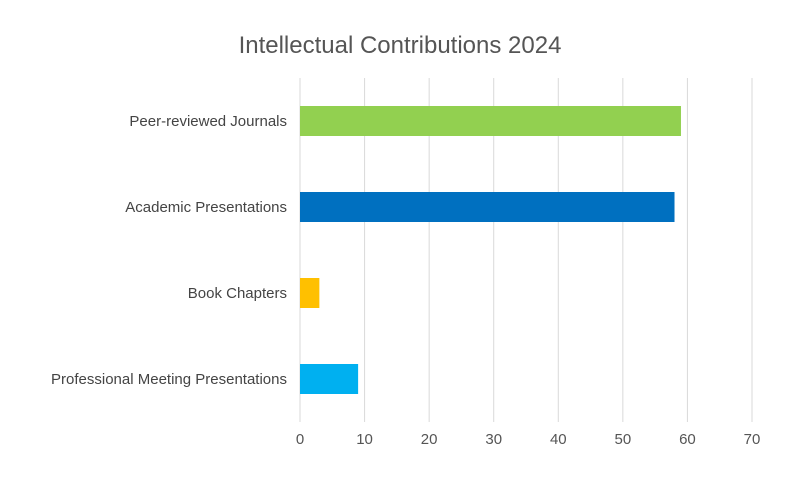  What do you see at coordinates (493, 439) in the screenshot?
I see `x-tick-label: 30` at bounding box center [493, 439].